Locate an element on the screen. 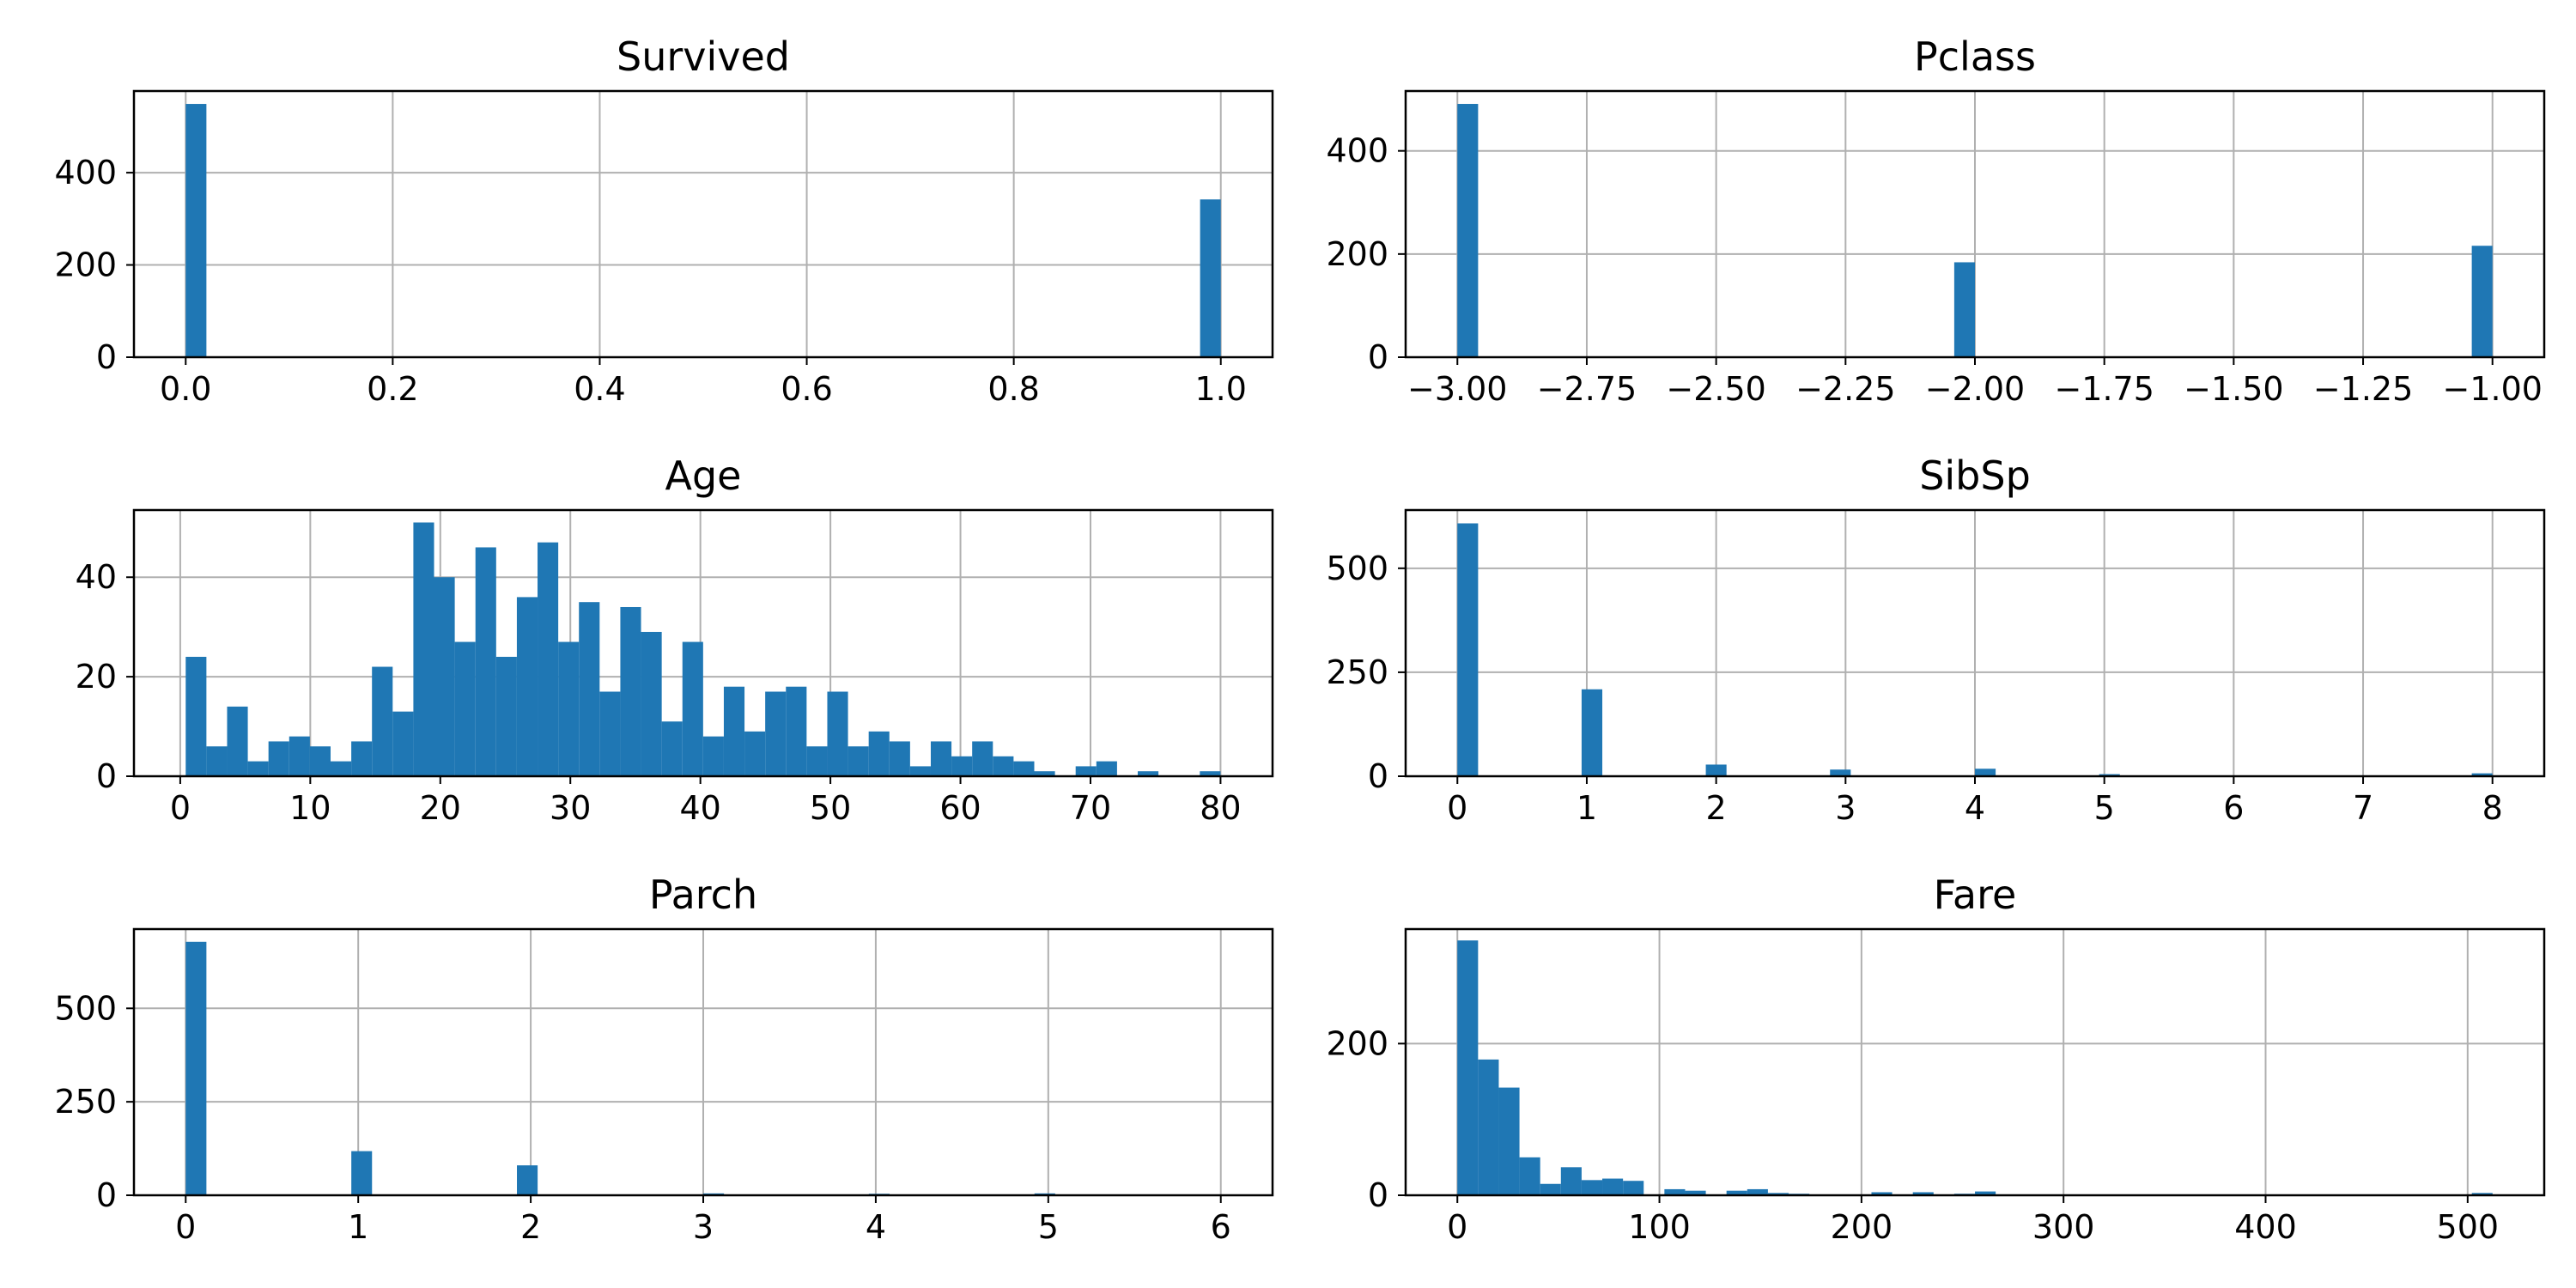 This screenshot has height=1288, width=2576. survived-xtick-label: 0.4 is located at coordinates (599, 389).